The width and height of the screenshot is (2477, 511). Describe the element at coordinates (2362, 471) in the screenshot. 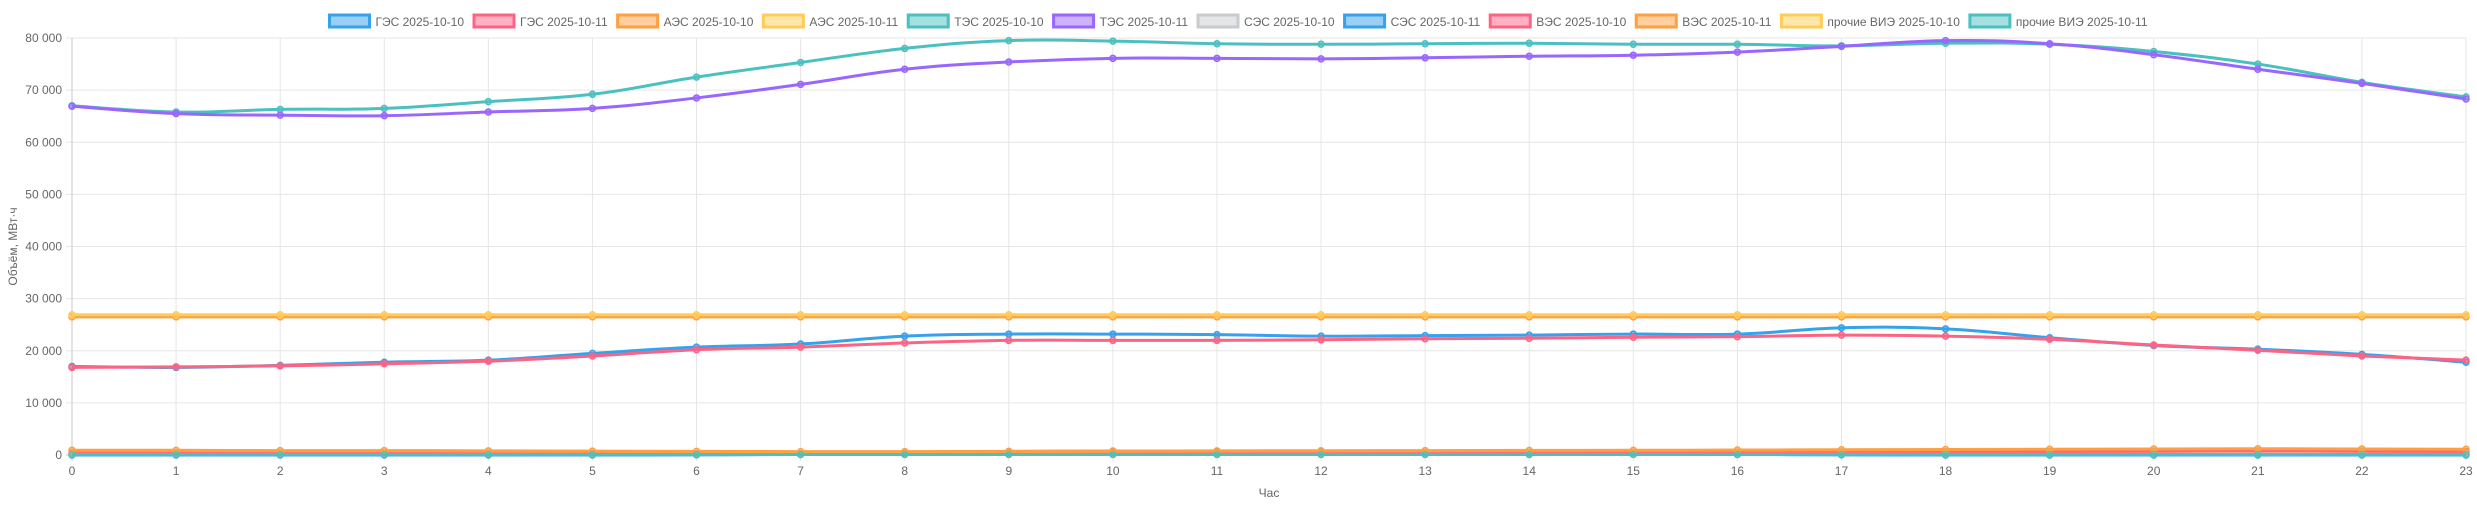

I see `x-tick-label: 22` at that location.